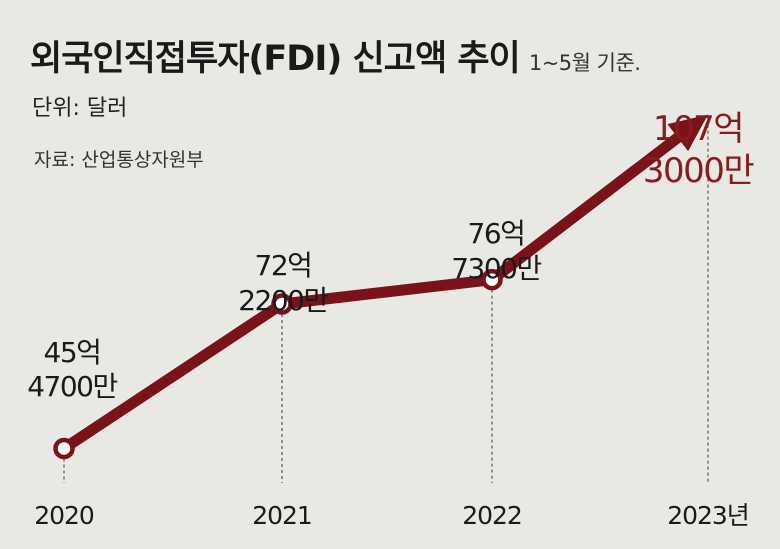 The height and width of the screenshot is (549, 780). Describe the element at coordinates (72, 352) in the screenshot. I see `data-label: 45억` at that location.